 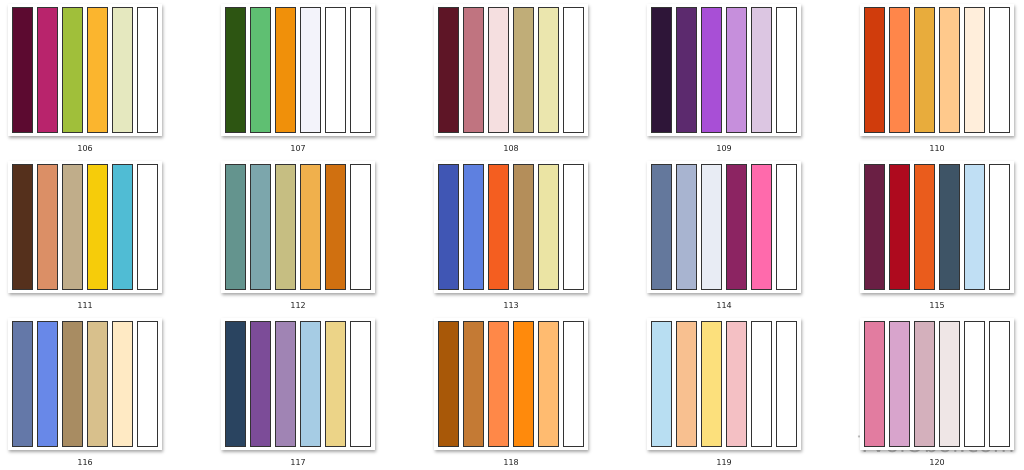 What do you see at coordinates (724, 148) in the screenshot?
I see `thumbnail-label: 109` at bounding box center [724, 148].